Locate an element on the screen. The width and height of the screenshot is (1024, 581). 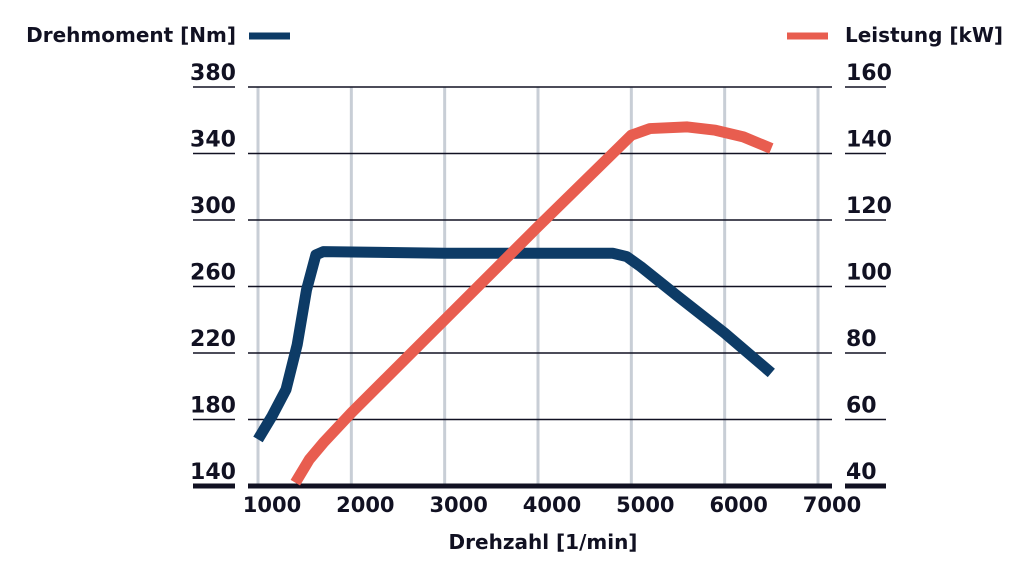
x-tick-label: 5000 is located at coordinates (645, 505).